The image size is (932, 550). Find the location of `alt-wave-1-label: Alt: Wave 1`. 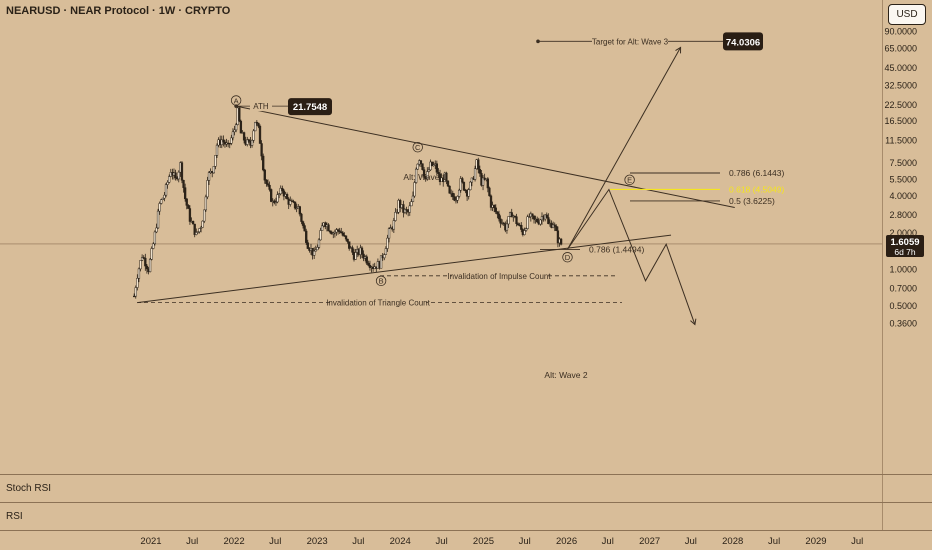

alt-wave-1-label: Alt: Wave 1 is located at coordinates (424, 177).